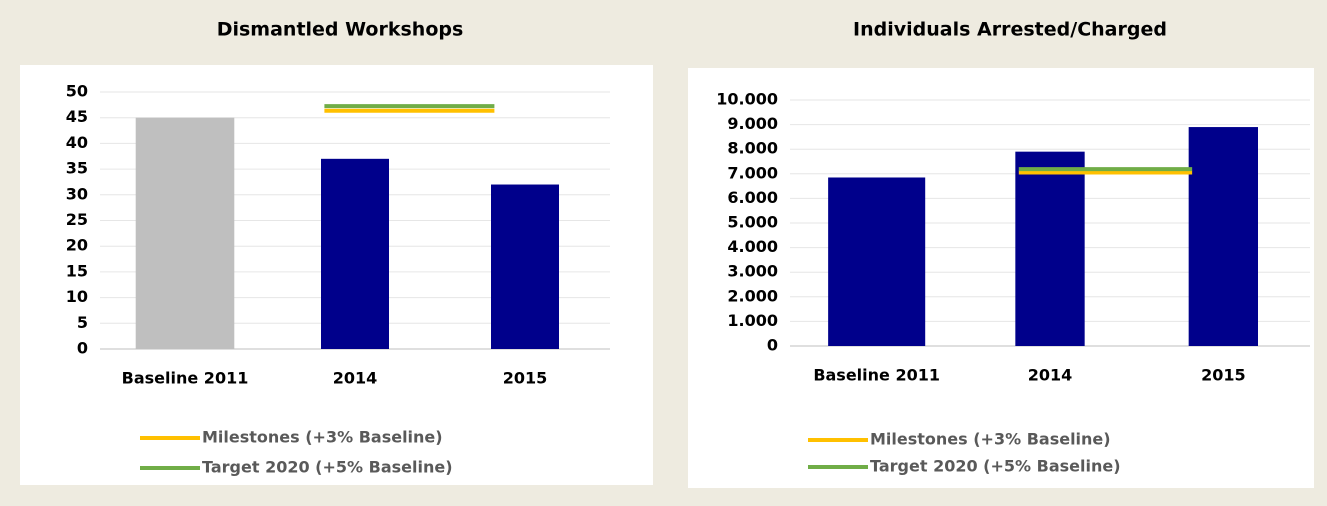 Image resolution: width=1327 pixels, height=506 pixels. What do you see at coordinates (77, 91) in the screenshot?
I see `y-tick-label: 50` at bounding box center [77, 91].